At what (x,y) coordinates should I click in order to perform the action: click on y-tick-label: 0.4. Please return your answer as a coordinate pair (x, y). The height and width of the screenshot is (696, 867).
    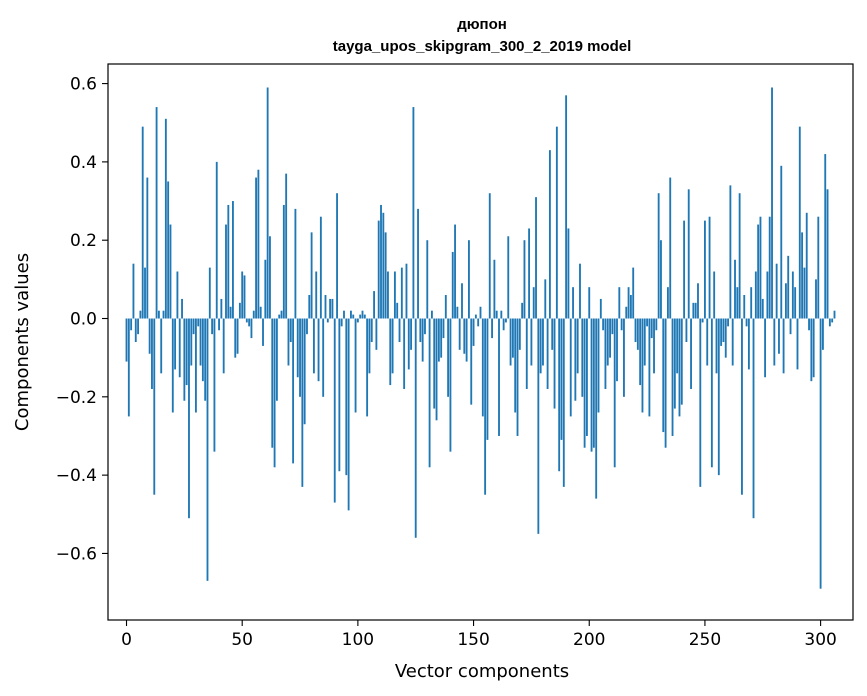
    Looking at the image, I should click on (83, 163).